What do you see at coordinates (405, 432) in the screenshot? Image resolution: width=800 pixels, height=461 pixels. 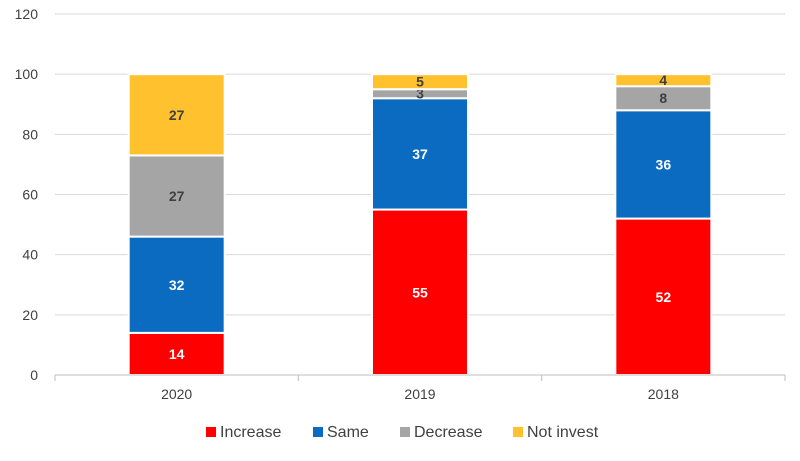 I see `legend-swatch-decrease` at bounding box center [405, 432].